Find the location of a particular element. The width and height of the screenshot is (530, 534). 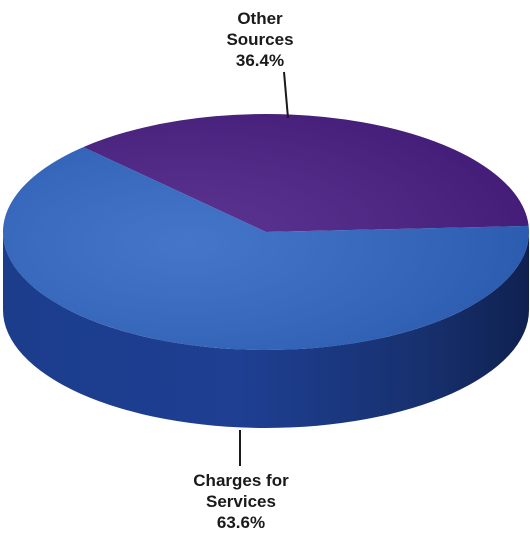

slice-name-line: Services is located at coordinates (241, 501).